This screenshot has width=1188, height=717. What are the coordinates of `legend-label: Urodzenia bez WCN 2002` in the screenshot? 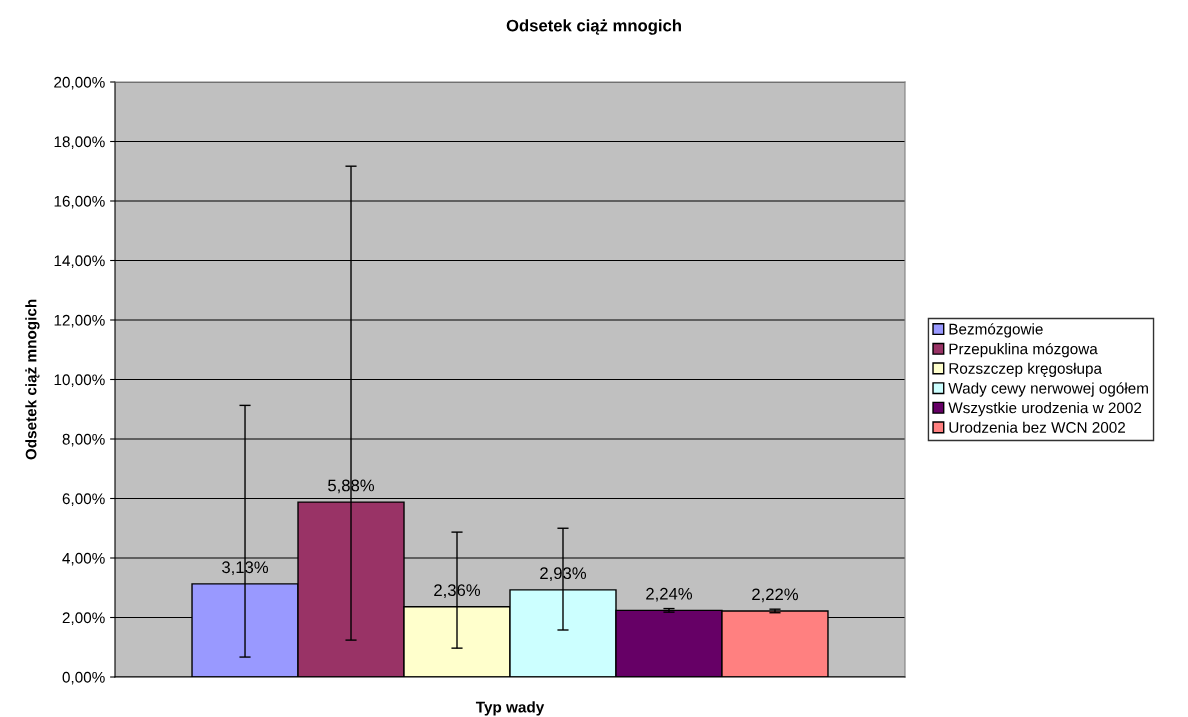 It's located at (1037, 427).